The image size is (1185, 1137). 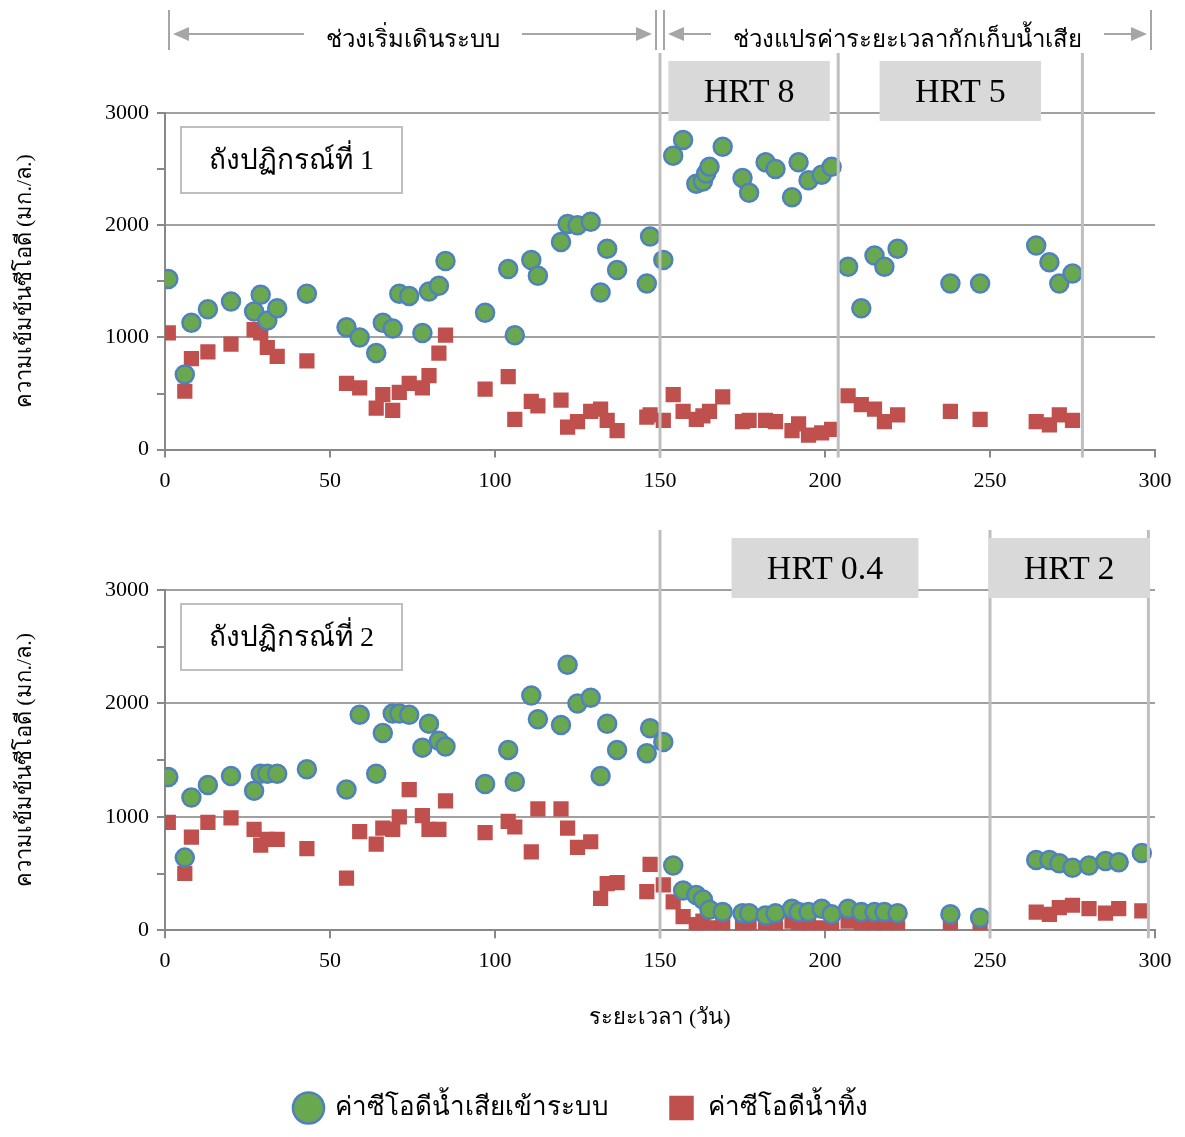 I want to click on text: HRT 2, so click(x=1069, y=567).